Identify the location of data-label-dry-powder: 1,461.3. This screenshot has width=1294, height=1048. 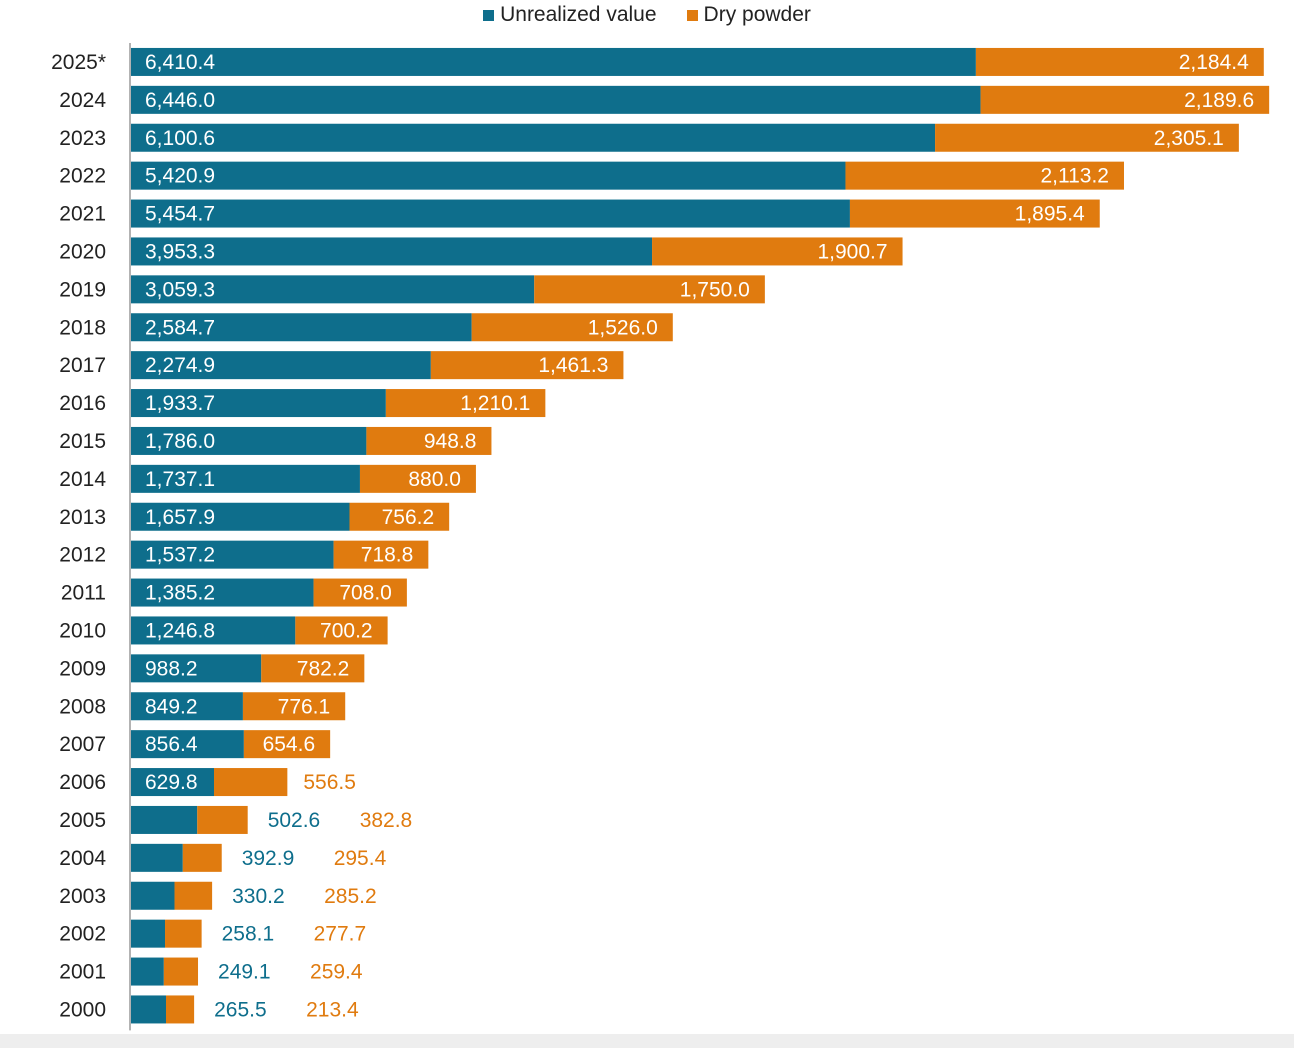
(573, 365).